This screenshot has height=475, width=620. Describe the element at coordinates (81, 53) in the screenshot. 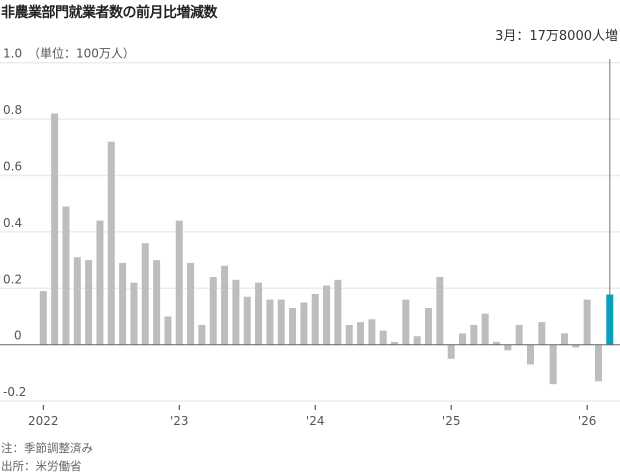

I see `unit-label: （単位：100万人）` at that location.